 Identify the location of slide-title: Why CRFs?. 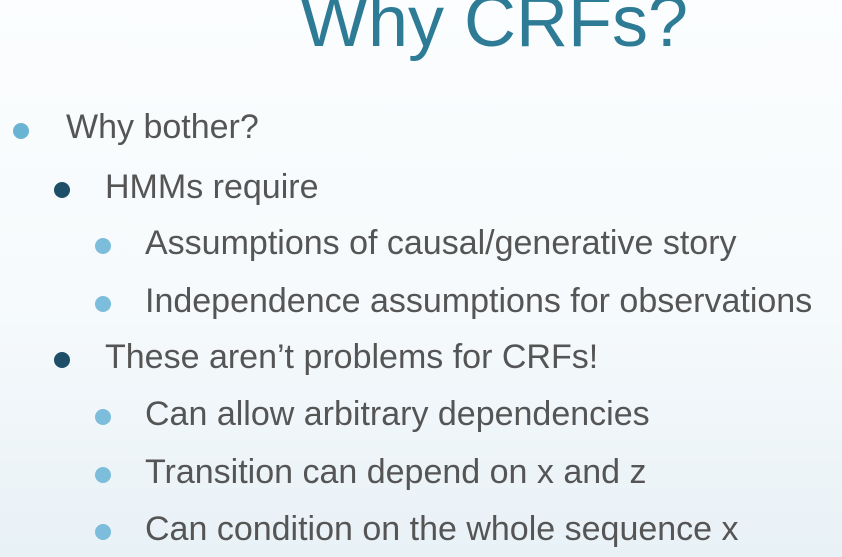
(494, 31).